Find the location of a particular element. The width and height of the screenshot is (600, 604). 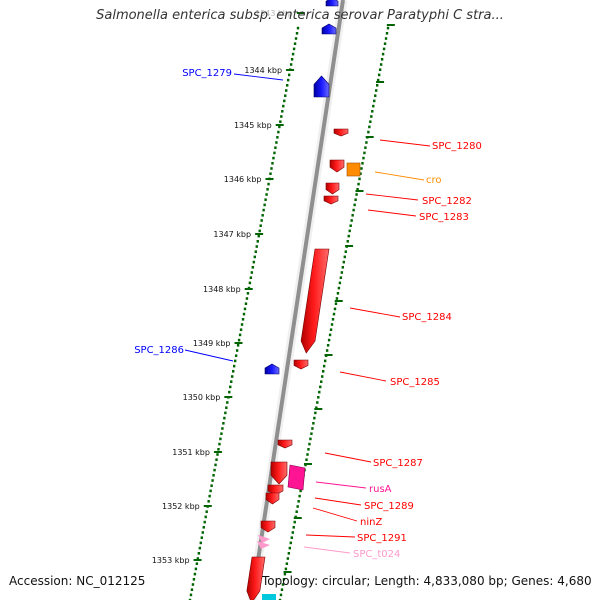

gene-callout: SPC_1284 is located at coordinates (400, 315).